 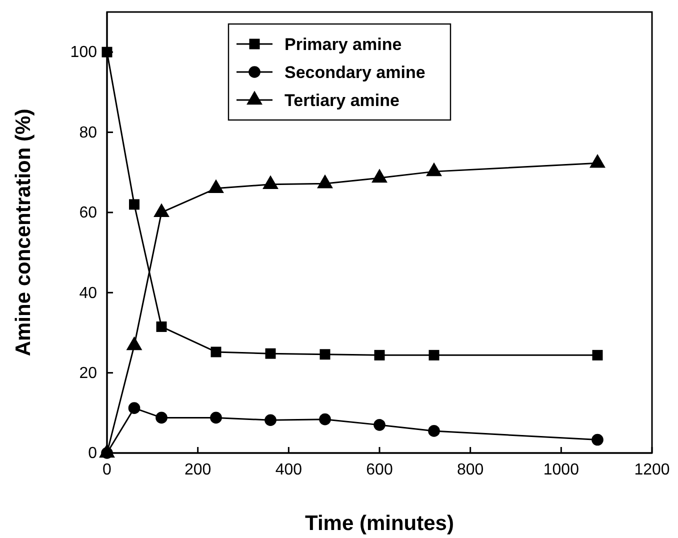 What do you see at coordinates (561, 469) in the screenshot?
I see `x-tick-label: 1000` at bounding box center [561, 469].